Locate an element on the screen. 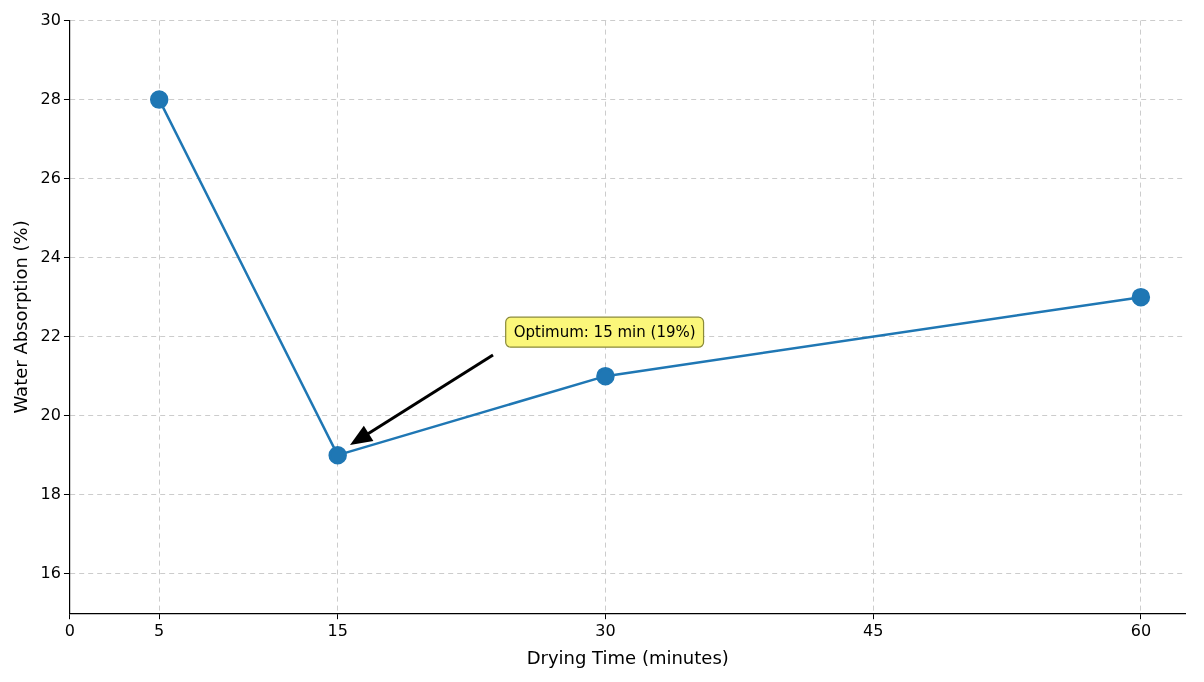  y-tick-label: 28 is located at coordinates (50, 98).